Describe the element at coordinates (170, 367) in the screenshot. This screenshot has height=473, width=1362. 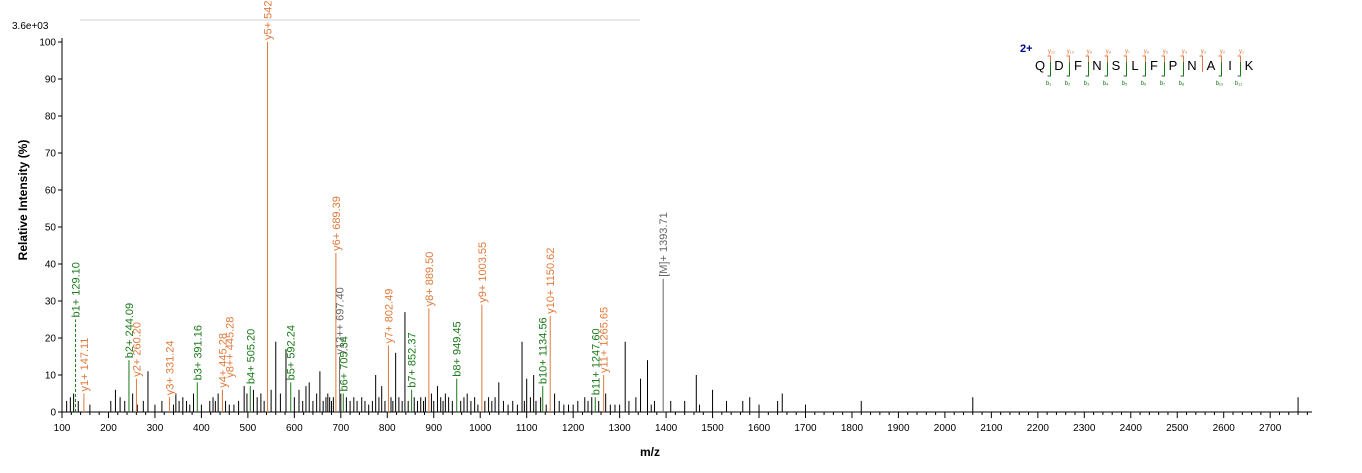
I see `peak-label: y3+ 331.24` at that location.